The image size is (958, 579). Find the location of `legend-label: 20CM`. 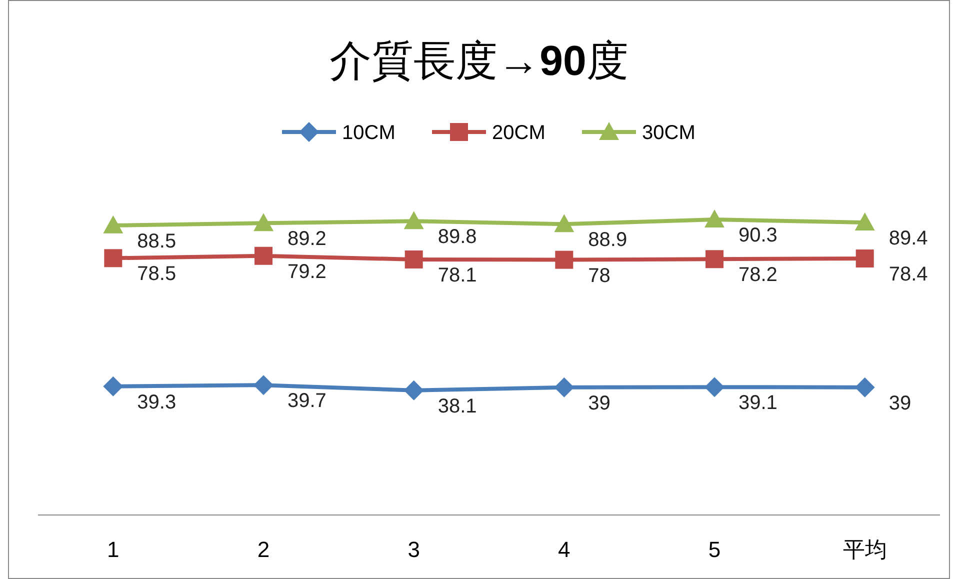

legend-label: 20CM is located at coordinates (519, 133).